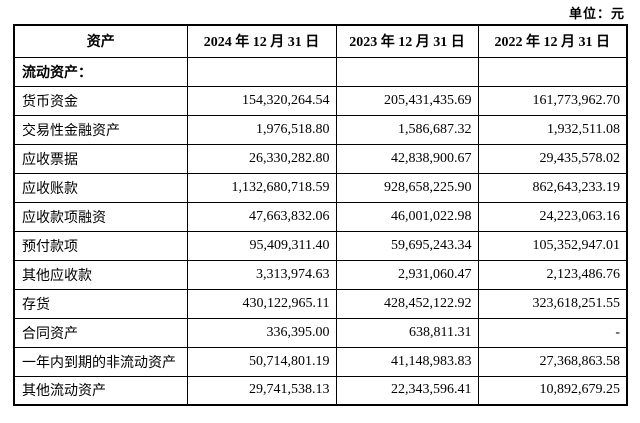  Describe the element at coordinates (407, 41) in the screenshot. I see `header-2023: 2023 年 12 月 31 日` at that location.